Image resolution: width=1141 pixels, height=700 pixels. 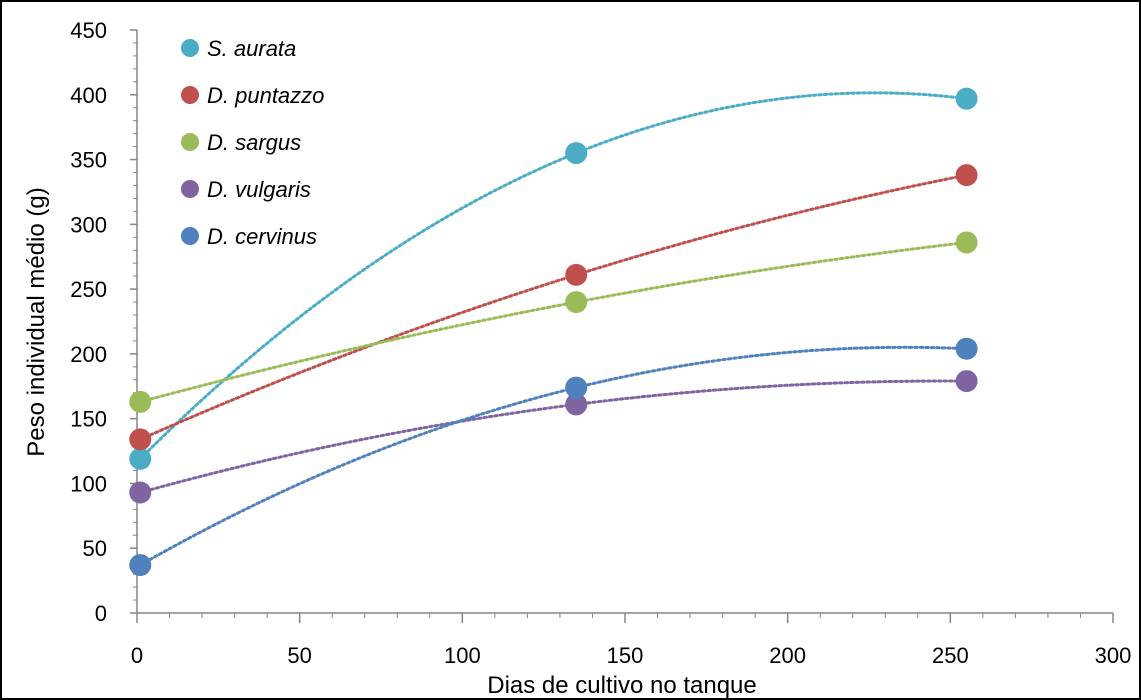 I want to click on y-tick-label: 250, so click(x=88, y=289).